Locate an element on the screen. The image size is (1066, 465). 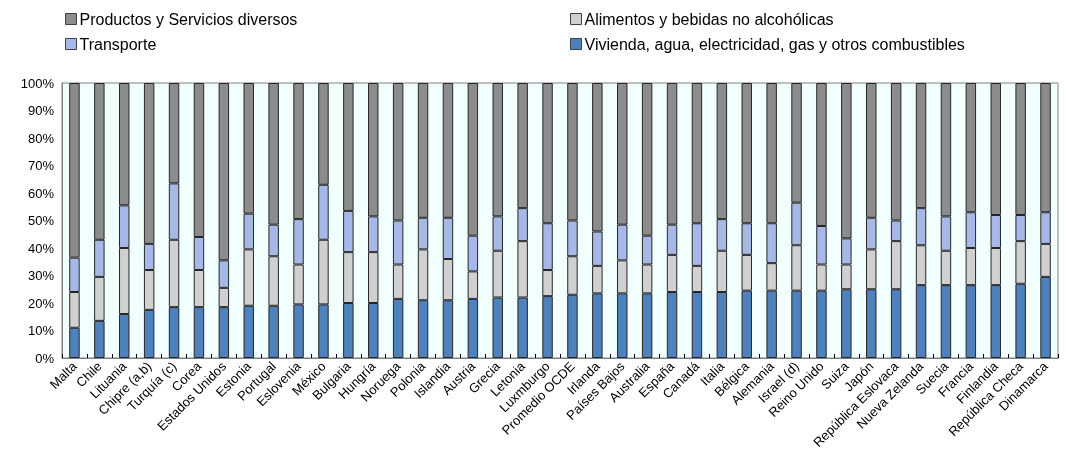
y-tick-label: 70% is located at coordinates (41, 165).